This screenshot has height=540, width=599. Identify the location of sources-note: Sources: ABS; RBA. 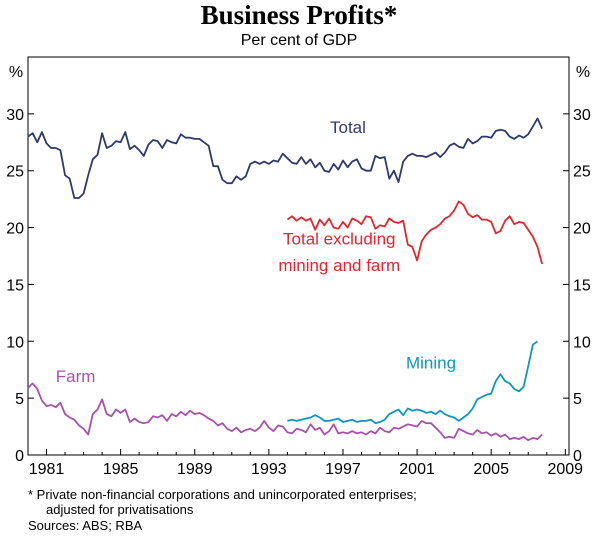
(85, 525).